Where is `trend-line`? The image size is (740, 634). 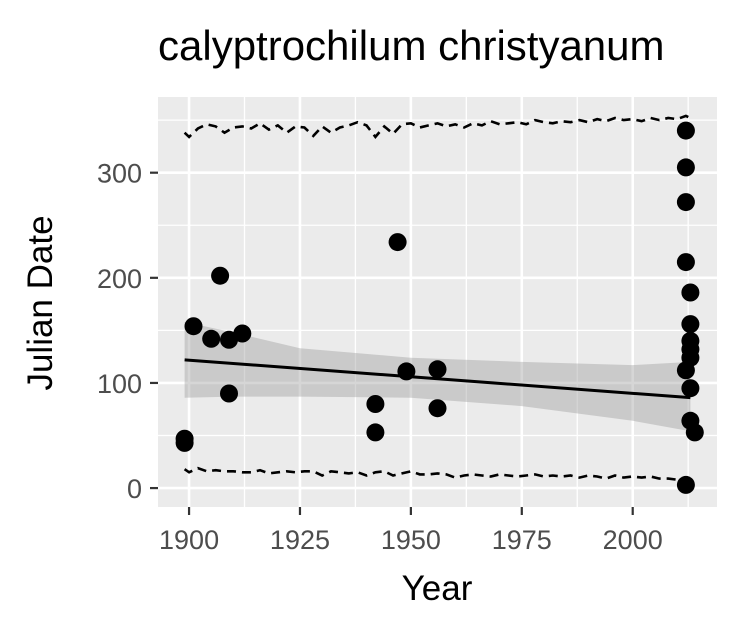 trend-line is located at coordinates (437, 379).